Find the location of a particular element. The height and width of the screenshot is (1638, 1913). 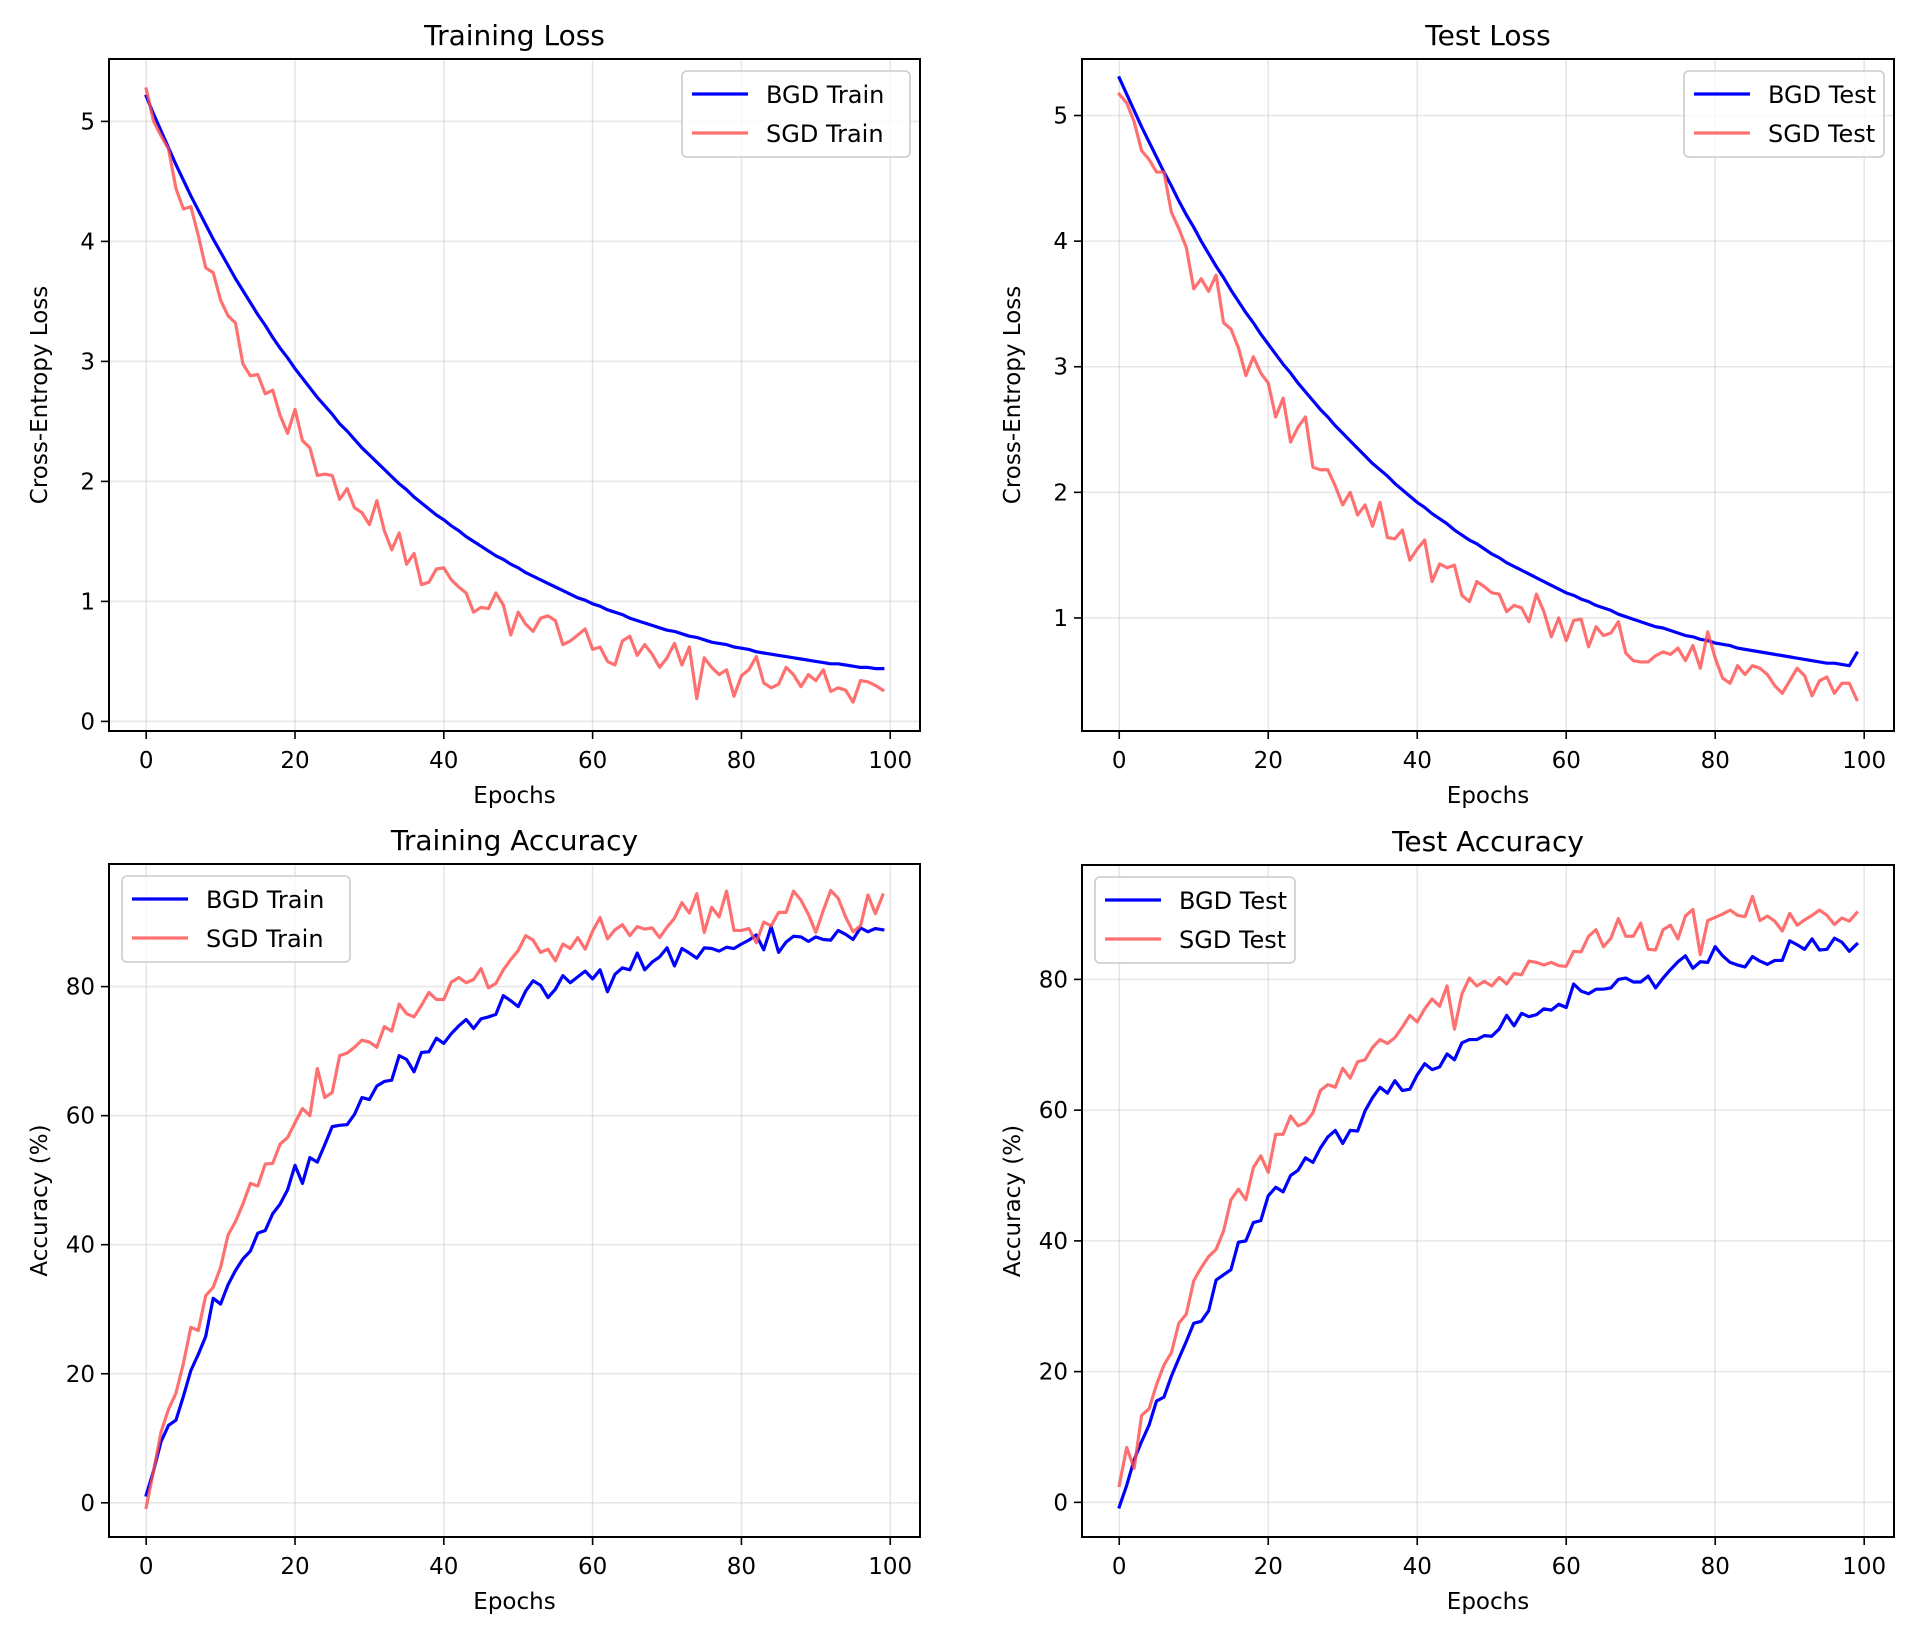

chart-title: Training Accuracy is located at coordinates (514, 840).